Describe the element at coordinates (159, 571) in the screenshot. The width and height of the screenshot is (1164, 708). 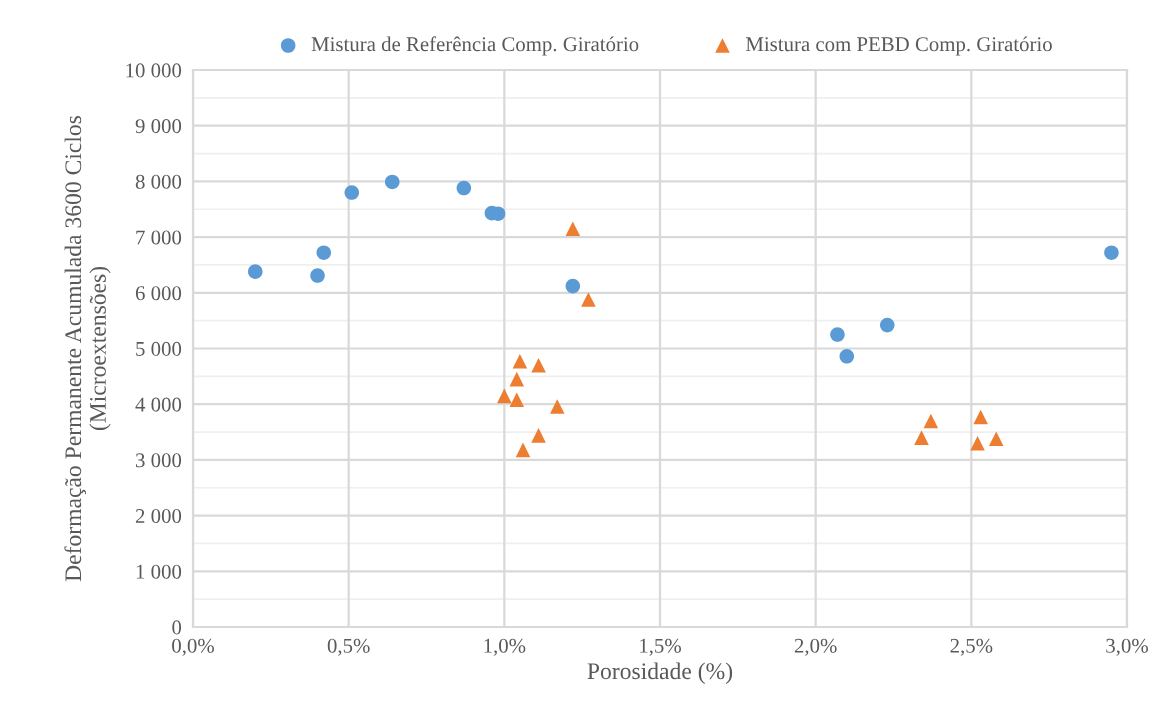
I see `y-tick-label: 1 000` at that location.